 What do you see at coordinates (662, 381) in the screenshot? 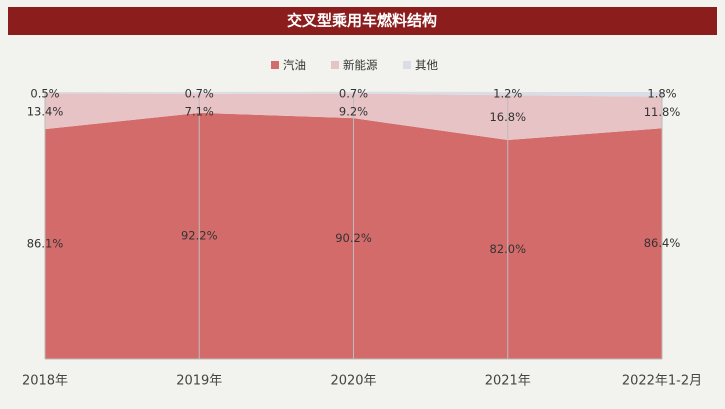
I see `x-tick-label: 2022年1-2月` at bounding box center [662, 381].